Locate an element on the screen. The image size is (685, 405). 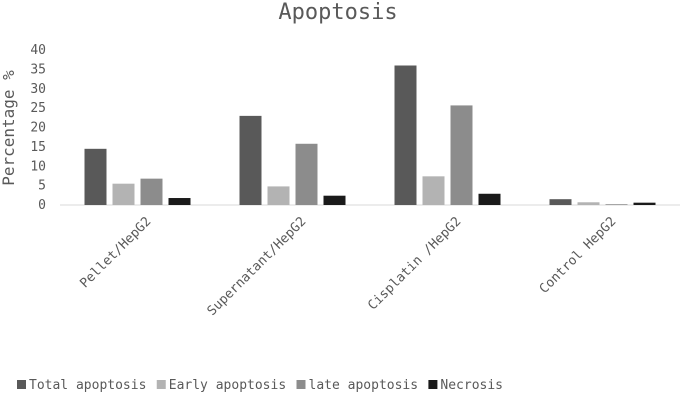
category-label: Control HepG2 is located at coordinates (578, 255).